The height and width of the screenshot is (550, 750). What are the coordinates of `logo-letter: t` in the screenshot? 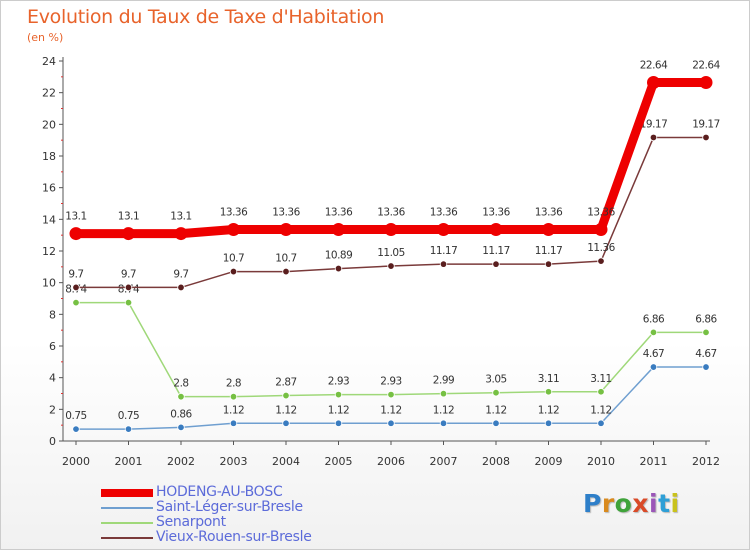 It's located at (664, 503).